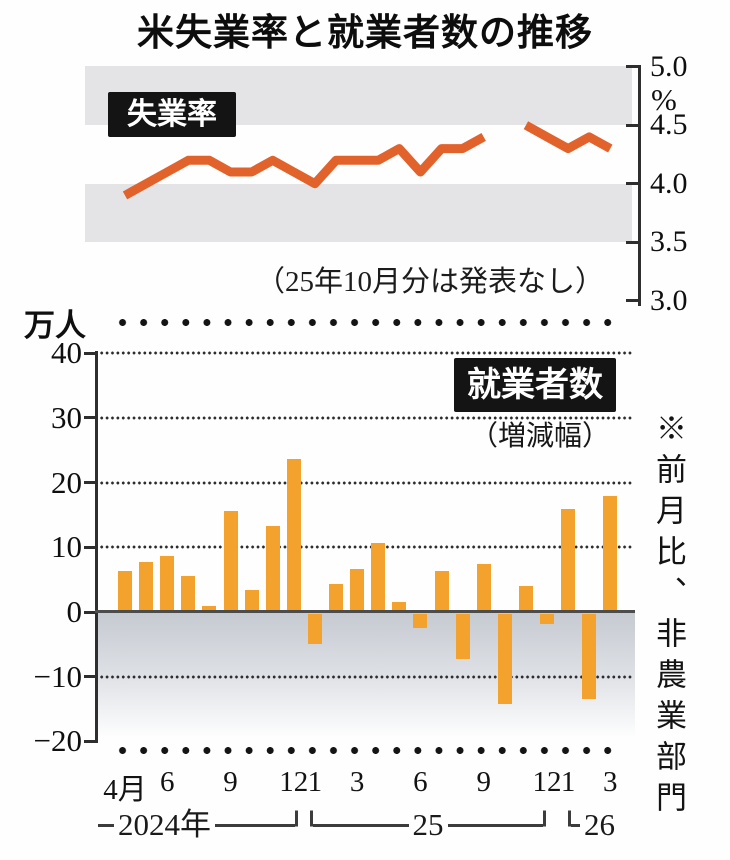 This screenshot has height=860, width=730. What do you see at coordinates (669, 242) in the screenshot?
I see `y-tick-label: 3.5` at bounding box center [669, 242].